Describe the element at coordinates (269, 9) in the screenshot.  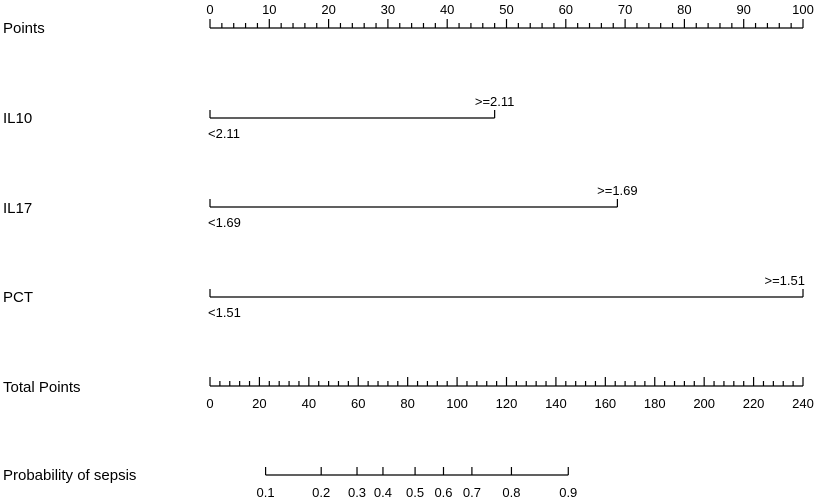
I see `points-tick-label: 10` at that location.